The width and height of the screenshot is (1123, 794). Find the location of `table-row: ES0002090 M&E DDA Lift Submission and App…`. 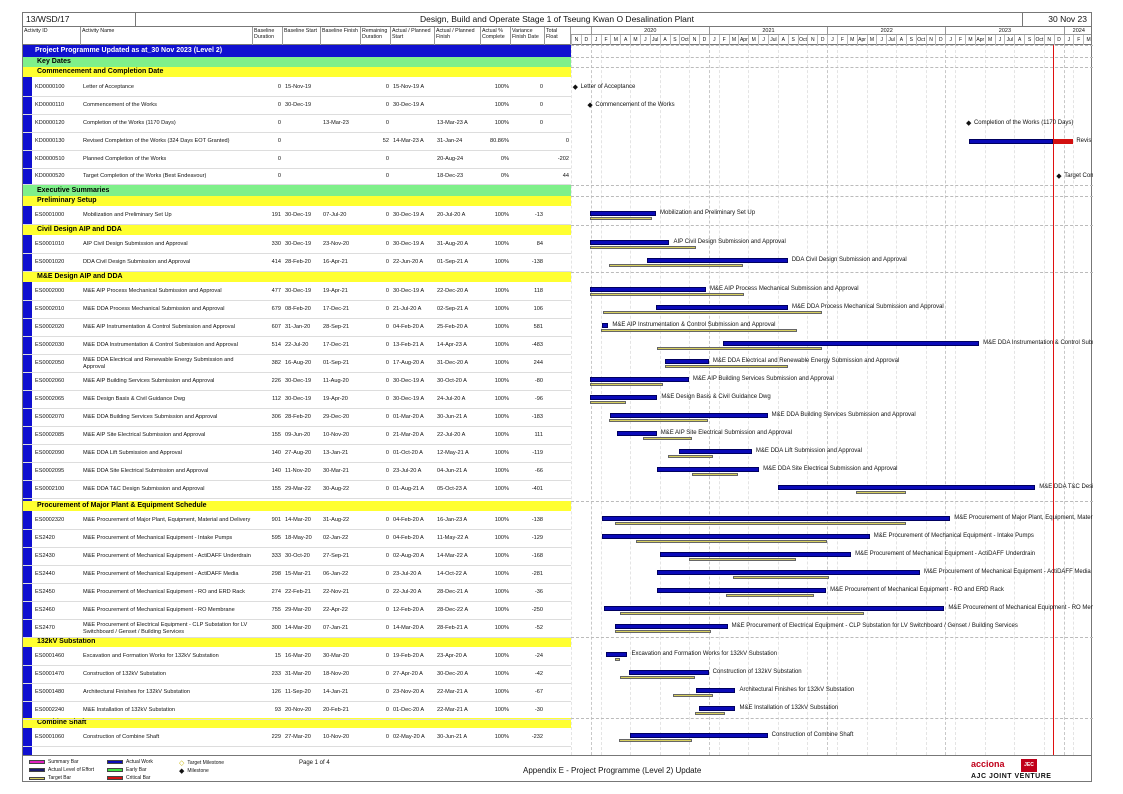

table-row: ES0002090 M&E DDA Lift Submission and App… is located at coordinates (297, 454).